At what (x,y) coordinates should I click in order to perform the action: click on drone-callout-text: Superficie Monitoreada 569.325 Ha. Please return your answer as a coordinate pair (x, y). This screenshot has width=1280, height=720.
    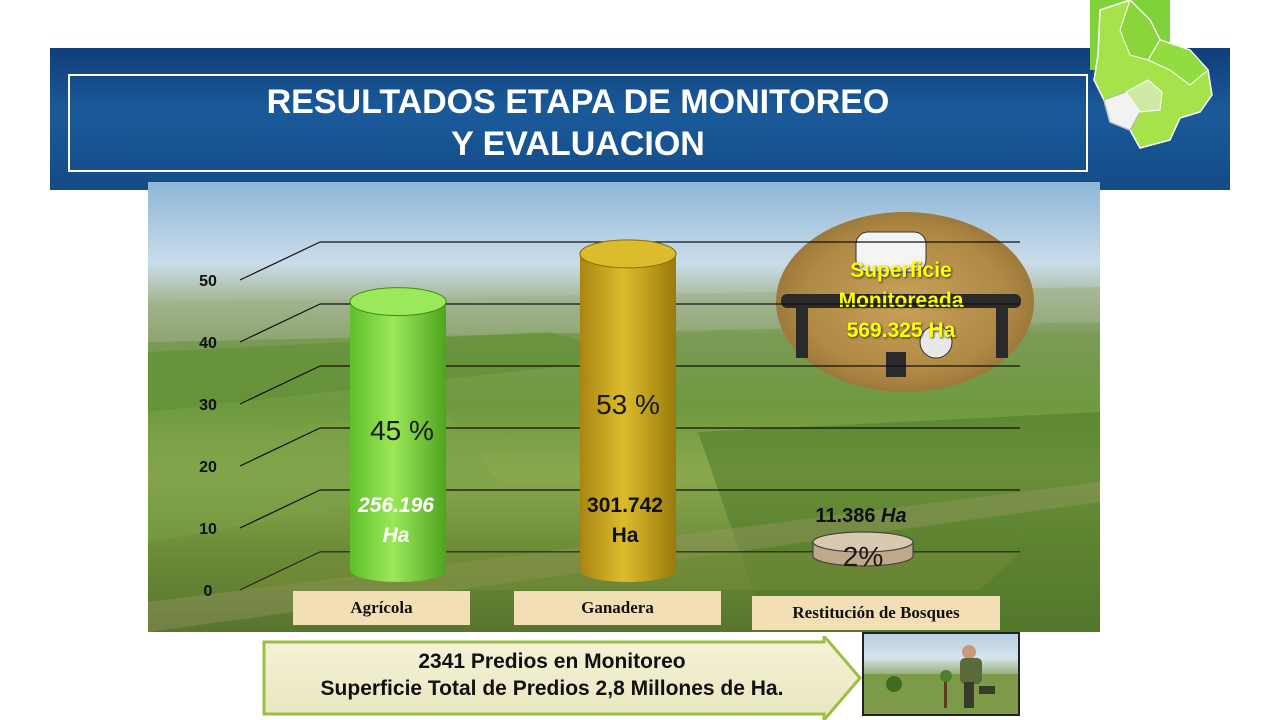
    Looking at the image, I should click on (901, 301).